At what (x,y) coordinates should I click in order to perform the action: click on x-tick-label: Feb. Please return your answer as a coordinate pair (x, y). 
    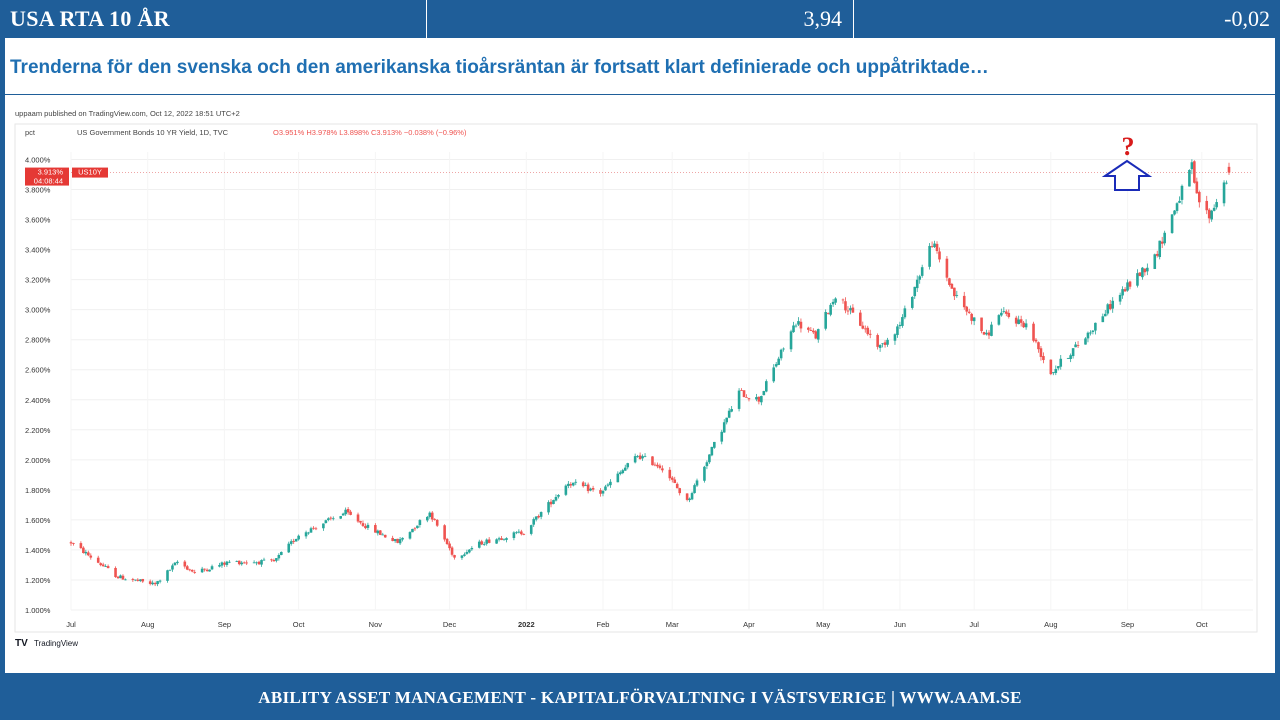
    Looking at the image, I should click on (603, 624).